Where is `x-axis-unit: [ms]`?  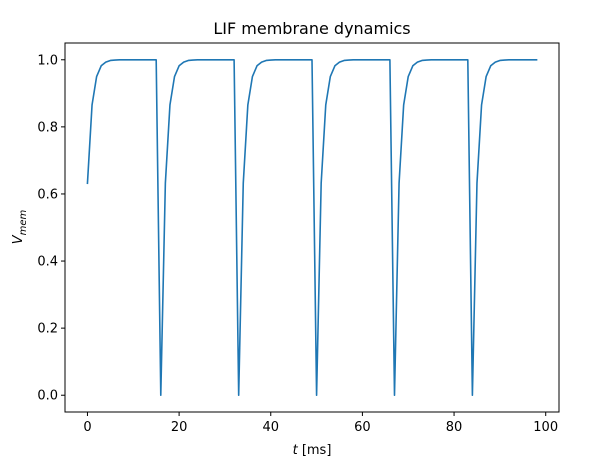 x-axis-unit: [ms] is located at coordinates (315, 450).